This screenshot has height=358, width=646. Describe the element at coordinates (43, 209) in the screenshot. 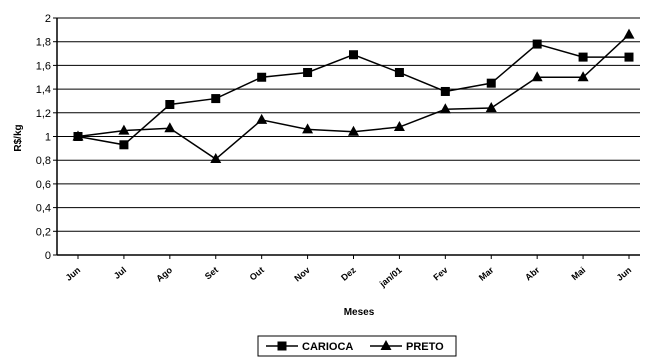

I see `y-tick-label: 0,4` at that location.